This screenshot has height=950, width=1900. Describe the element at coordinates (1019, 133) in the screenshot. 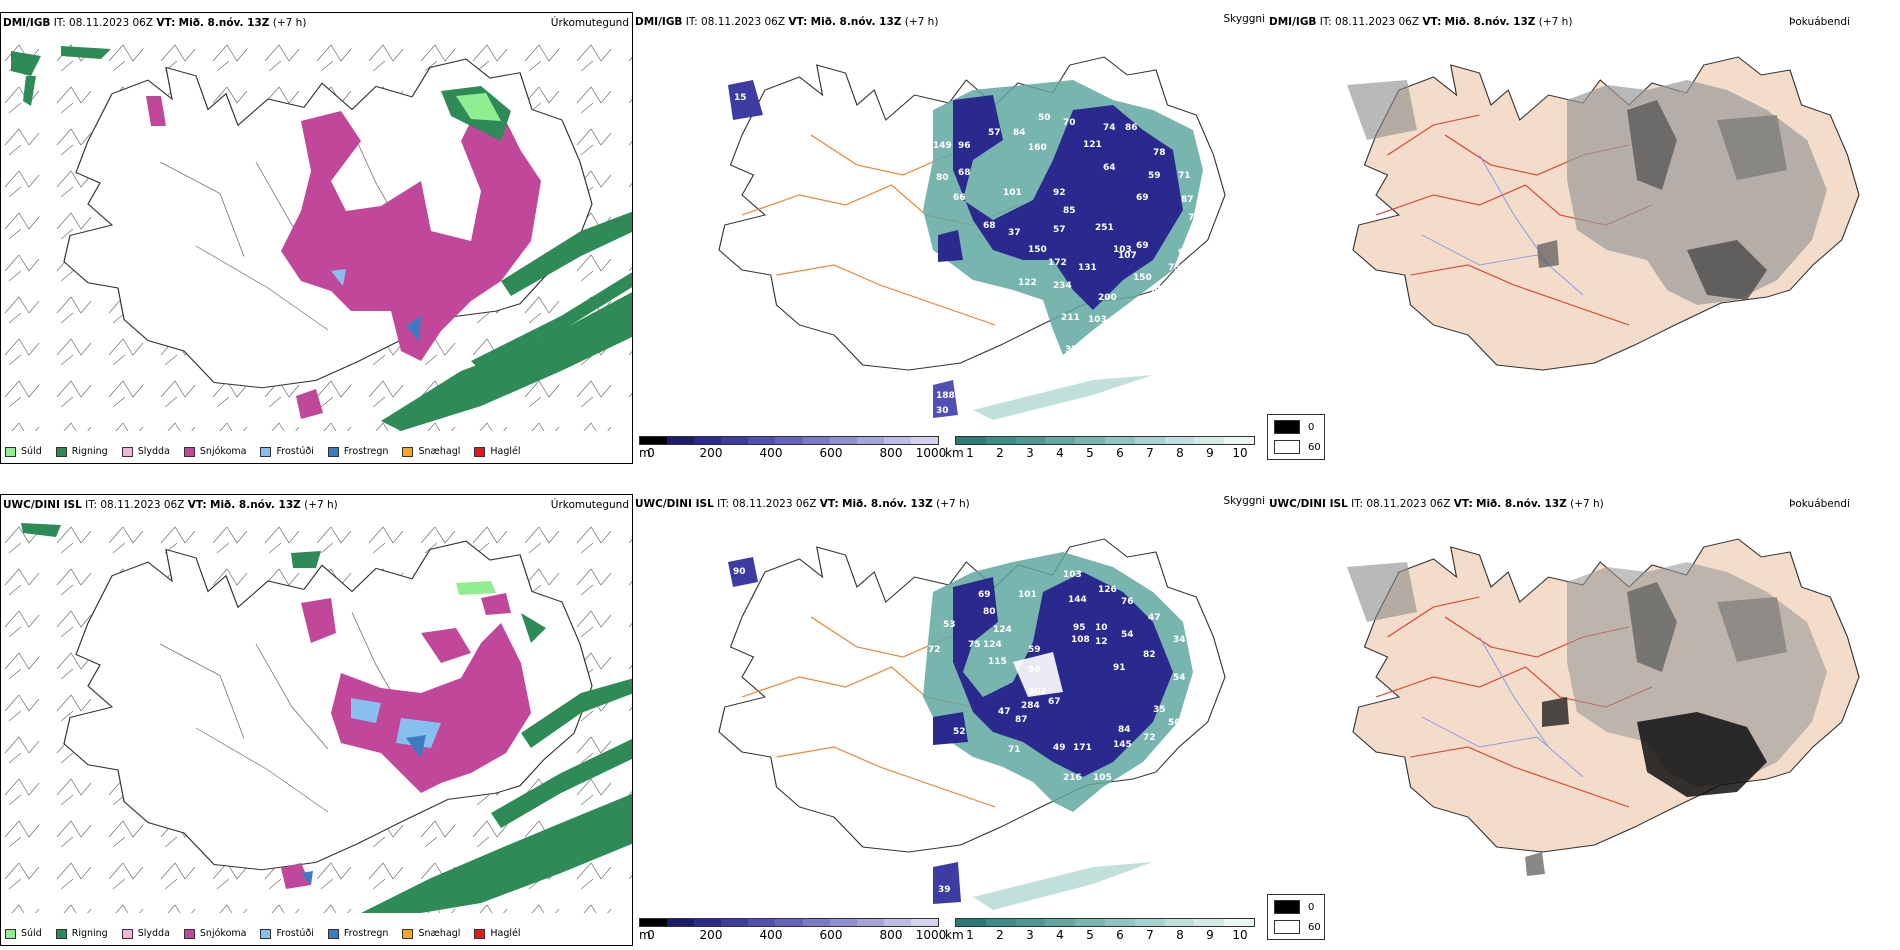

I see `svg-text: 84` at that location.